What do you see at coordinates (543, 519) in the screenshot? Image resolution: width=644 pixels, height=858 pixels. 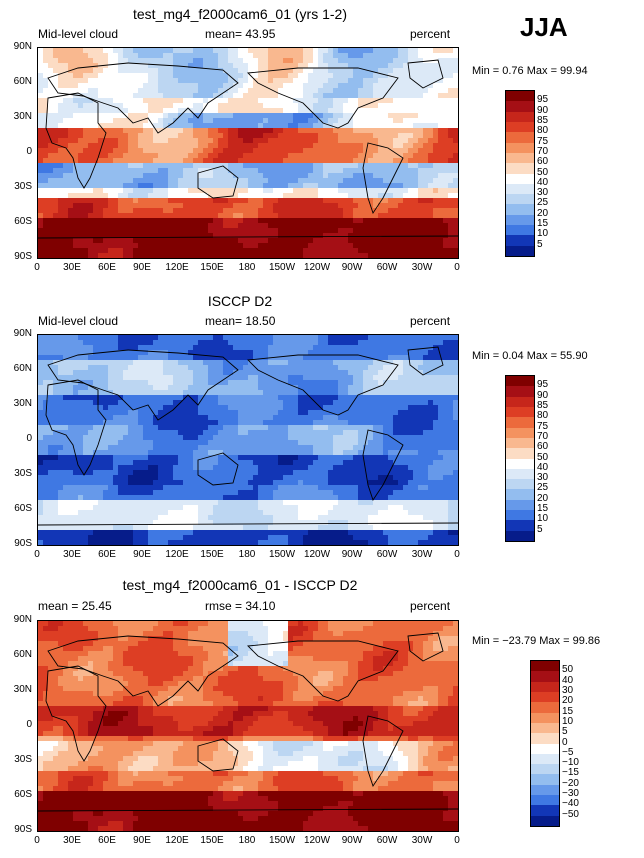 I see `colorbar-label: 10` at bounding box center [543, 519].